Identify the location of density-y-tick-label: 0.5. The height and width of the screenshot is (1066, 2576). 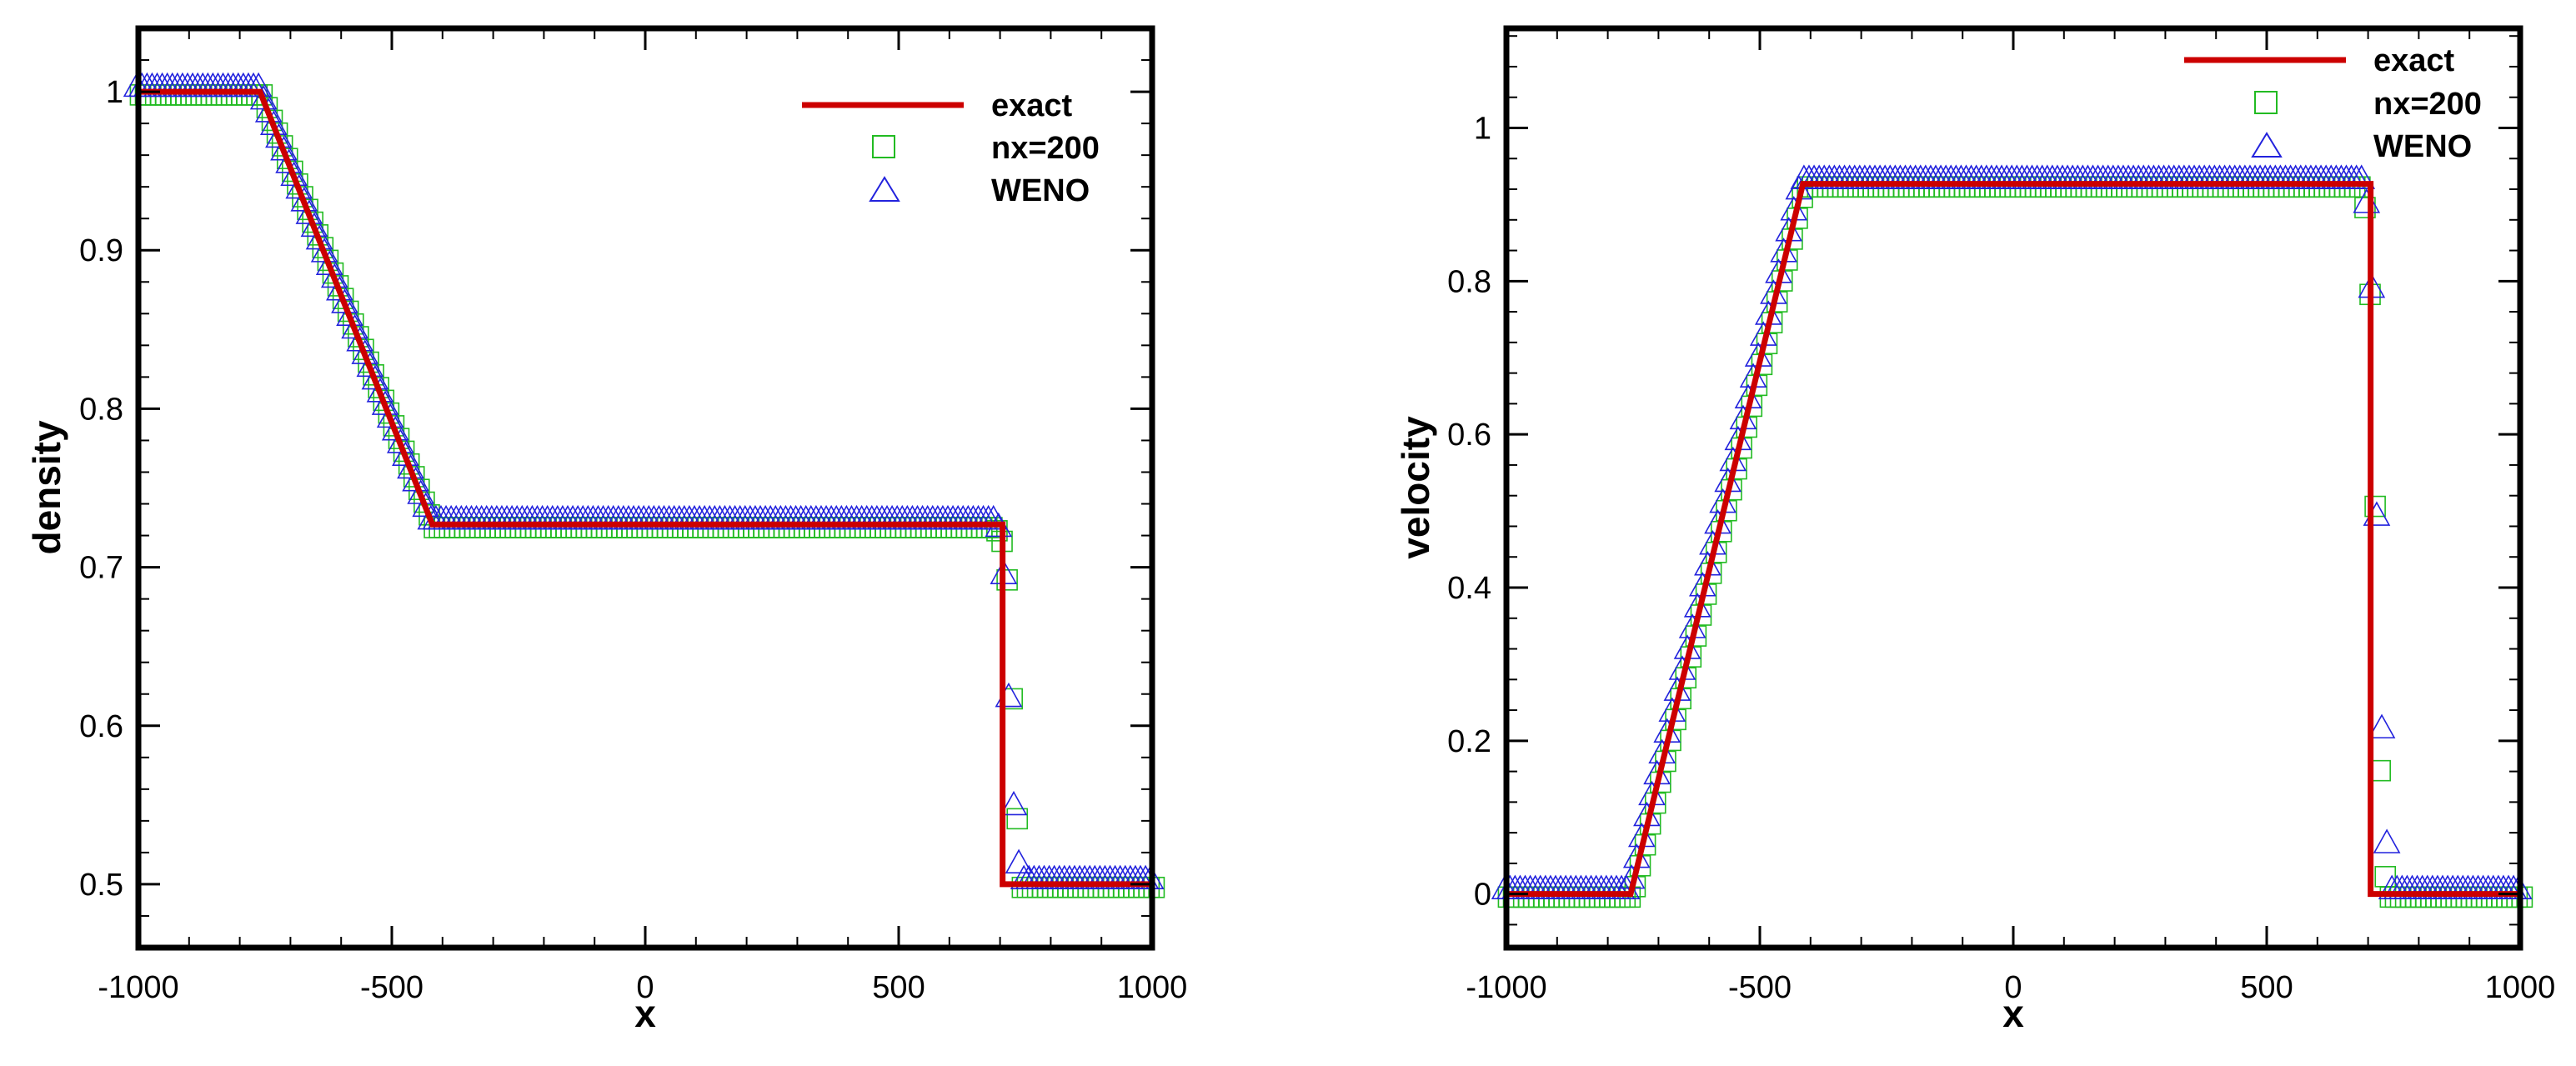
(101, 885).